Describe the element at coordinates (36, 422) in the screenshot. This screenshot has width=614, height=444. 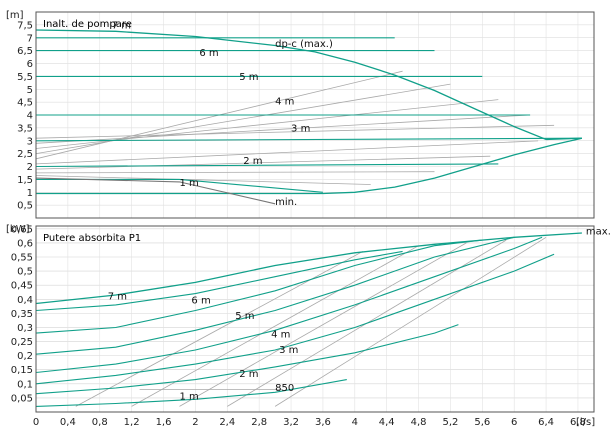
I see `x-tick-label: 0` at that location.